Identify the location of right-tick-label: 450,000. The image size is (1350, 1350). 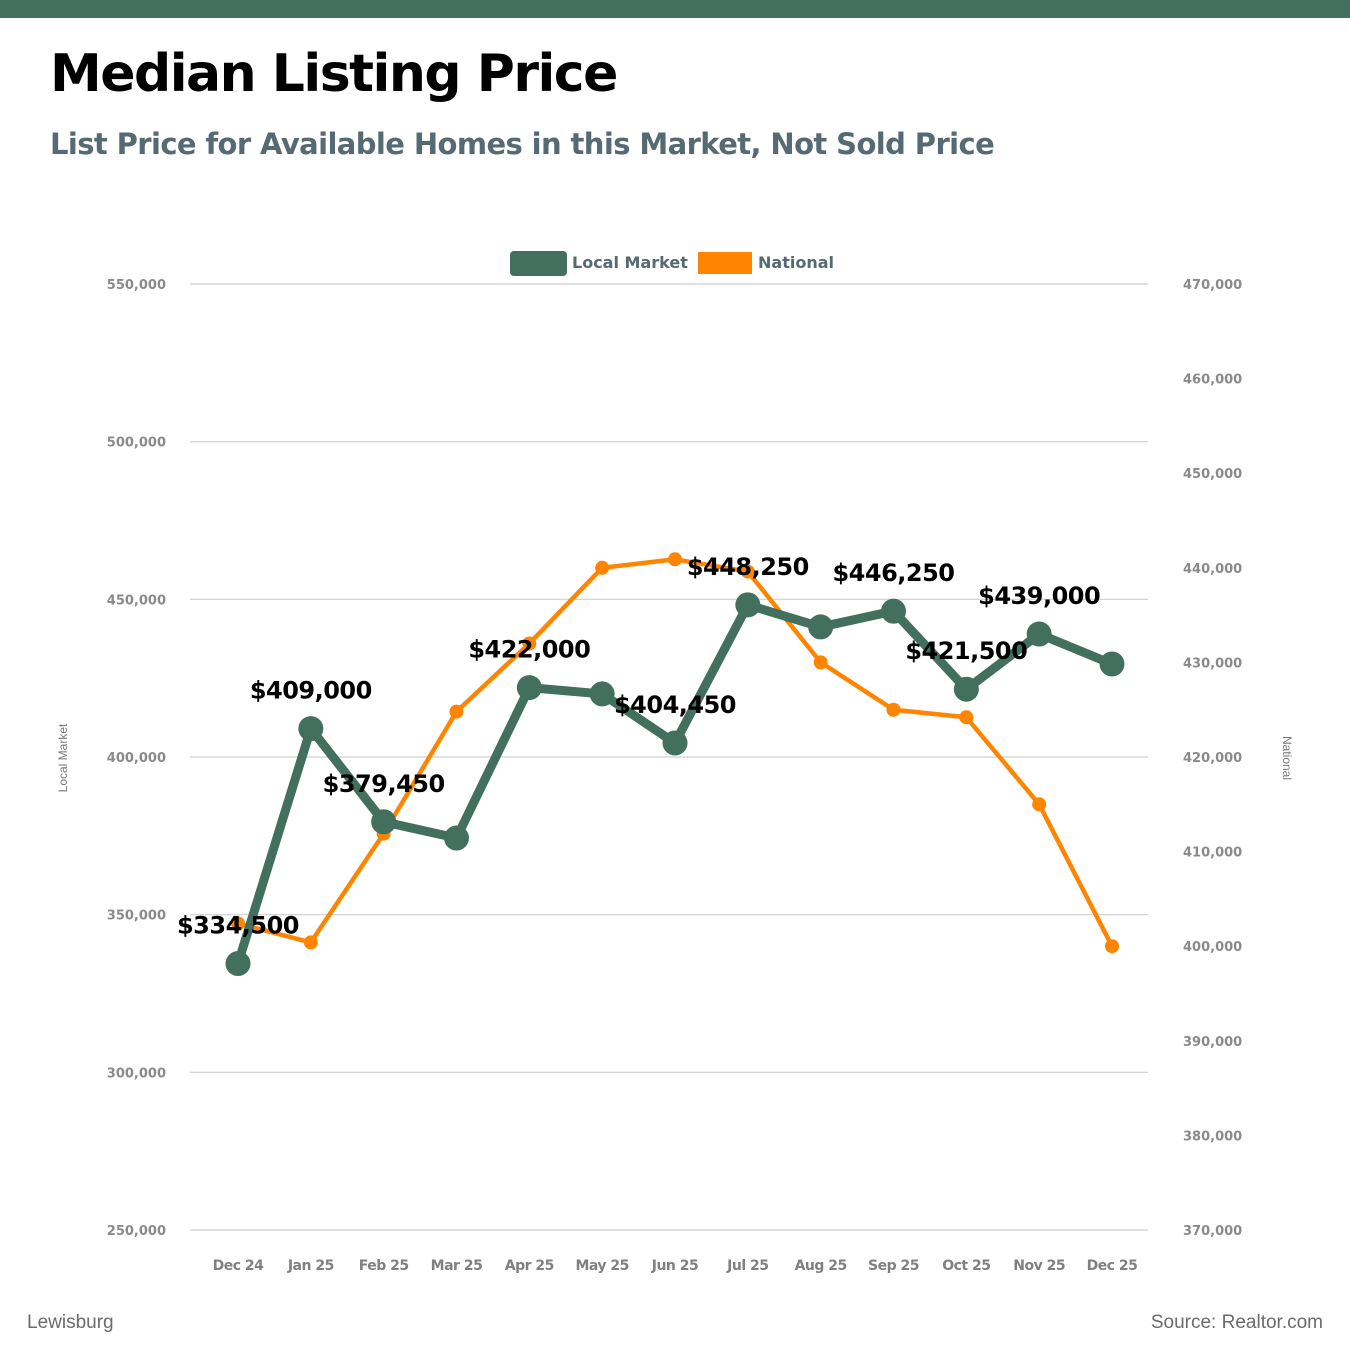
(1212, 474).